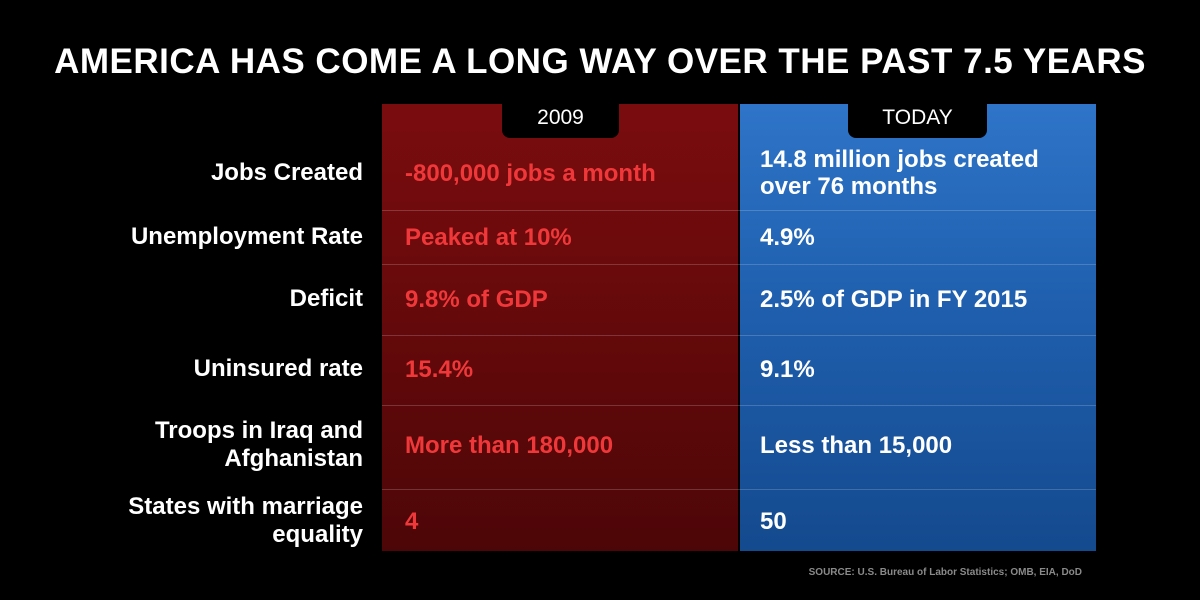 The height and width of the screenshot is (600, 1200). What do you see at coordinates (787, 369) in the screenshot?
I see `cell-today-uninsured-rate: 9.1%` at bounding box center [787, 369].